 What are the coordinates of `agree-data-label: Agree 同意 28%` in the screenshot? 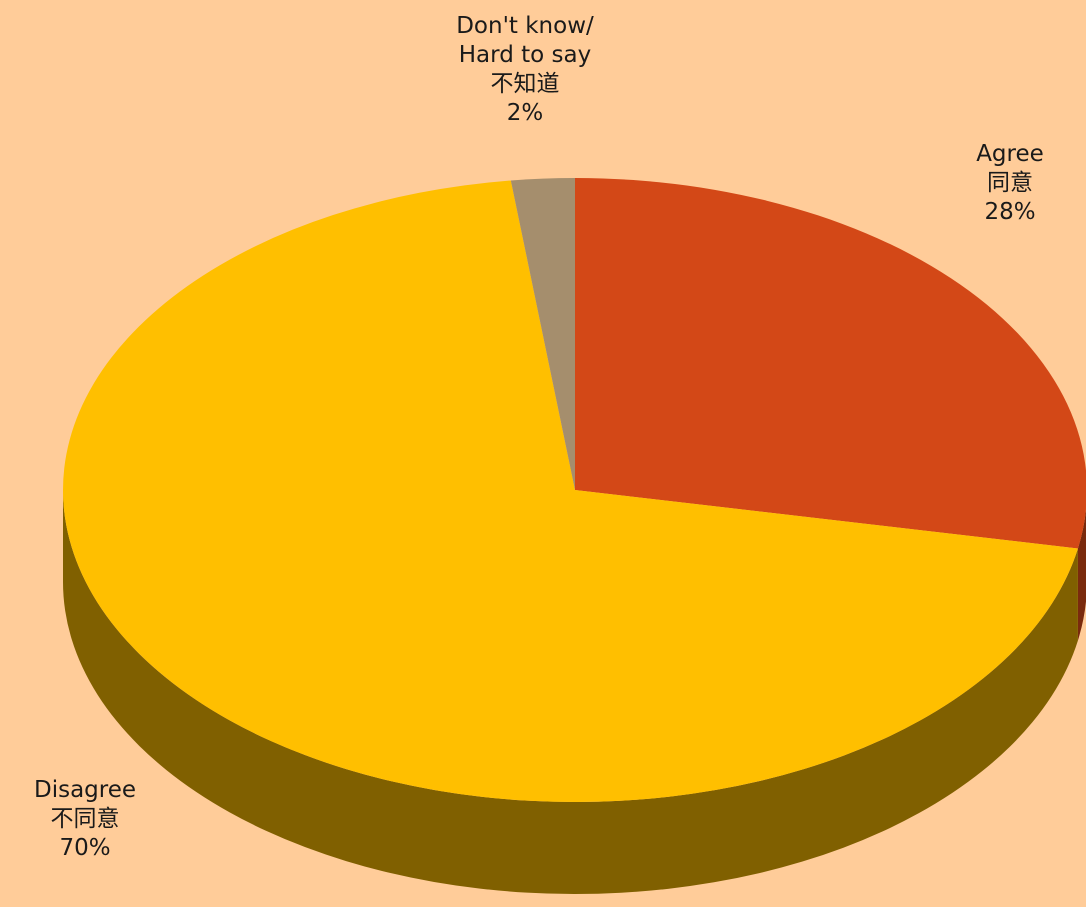 It's located at (1010, 183).